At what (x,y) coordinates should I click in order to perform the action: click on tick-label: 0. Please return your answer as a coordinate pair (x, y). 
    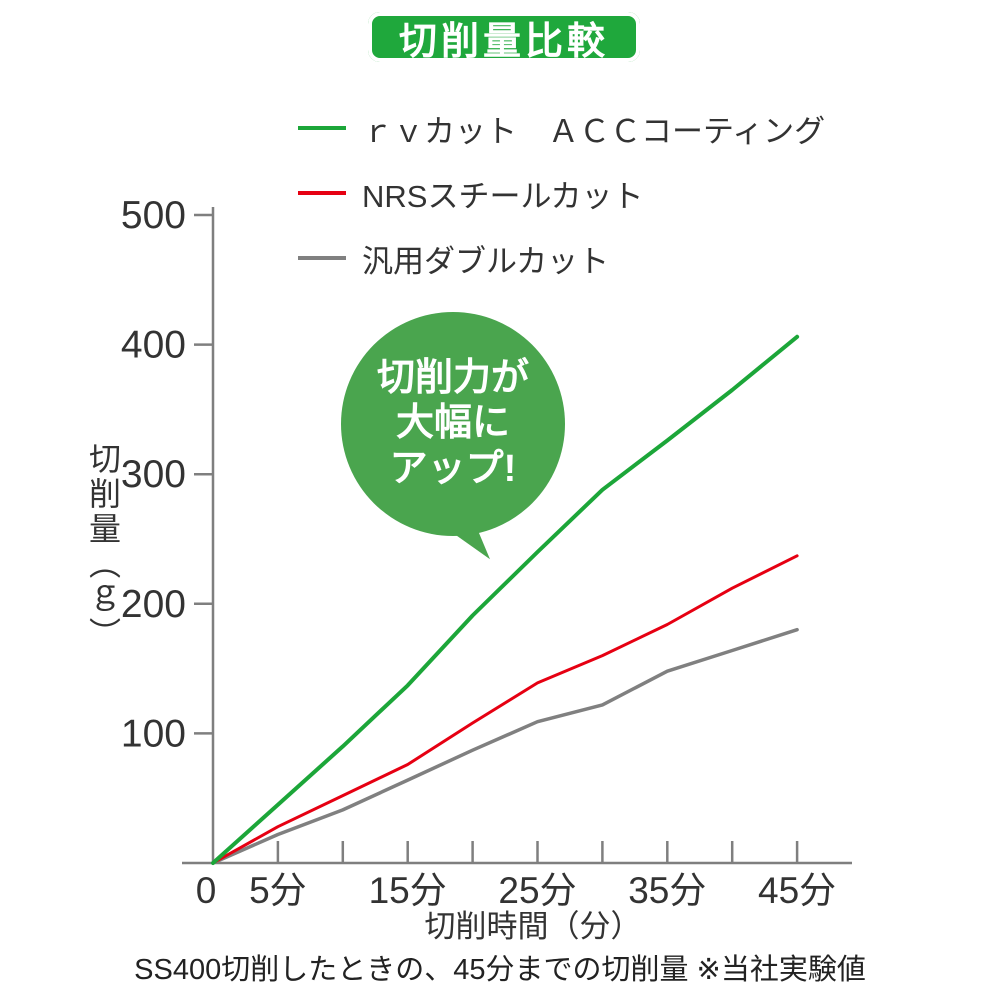
    Looking at the image, I should click on (206, 890).